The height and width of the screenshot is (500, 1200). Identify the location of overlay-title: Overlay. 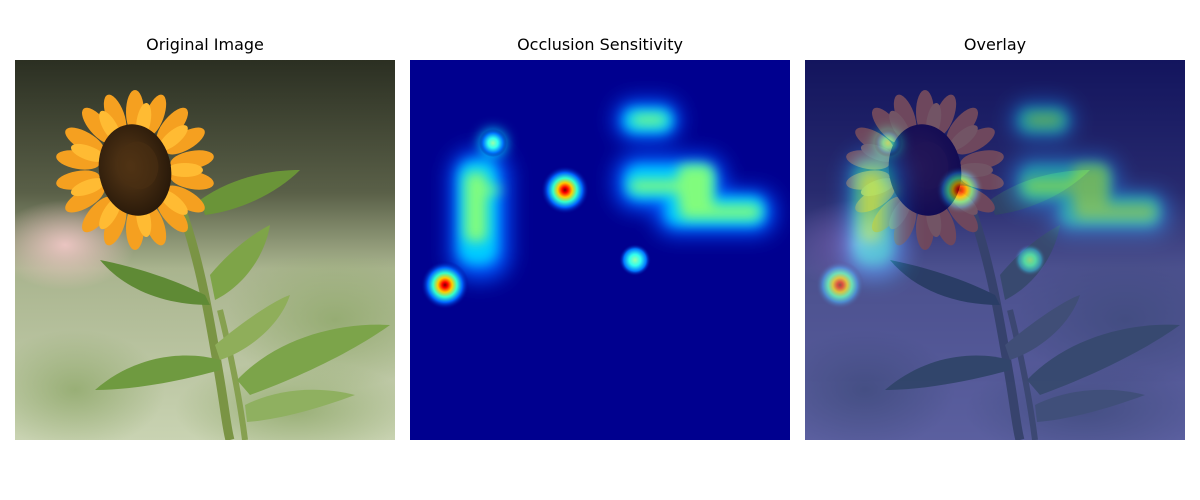
(995, 44).